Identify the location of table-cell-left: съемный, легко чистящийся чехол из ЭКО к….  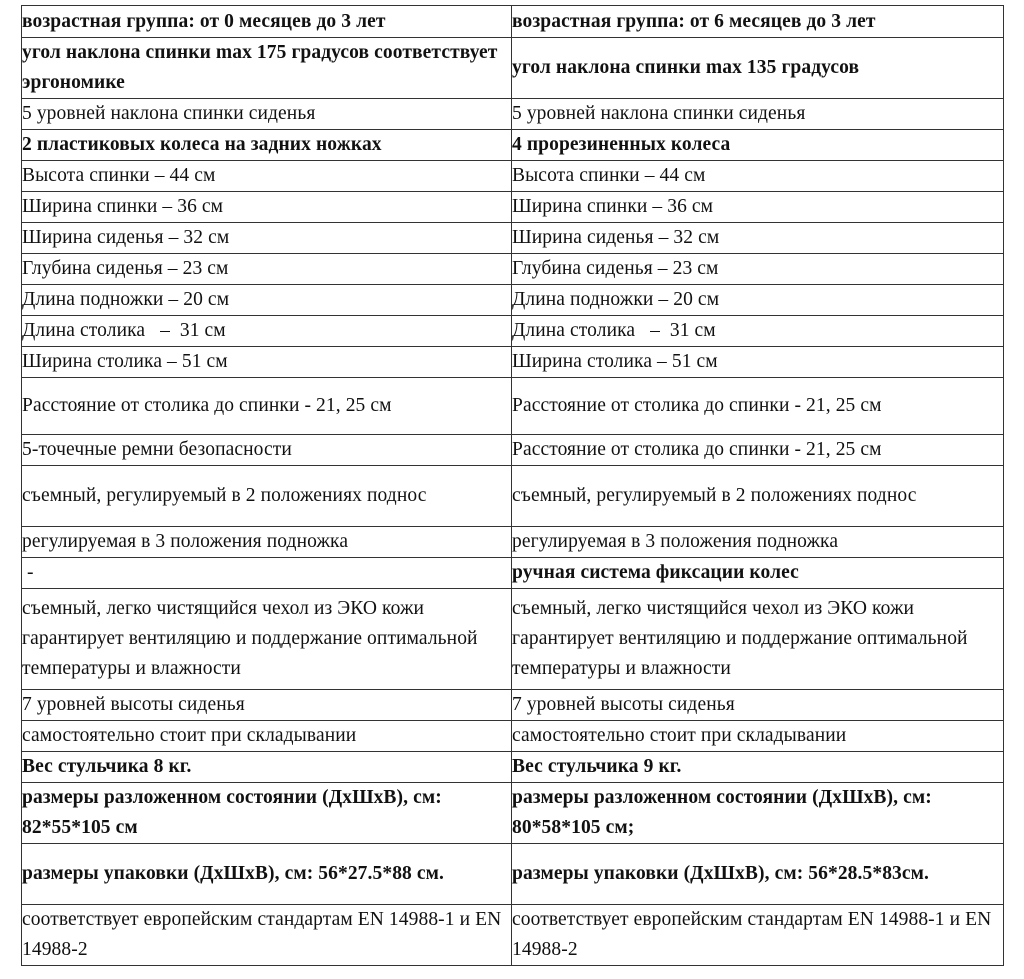
(266, 639).